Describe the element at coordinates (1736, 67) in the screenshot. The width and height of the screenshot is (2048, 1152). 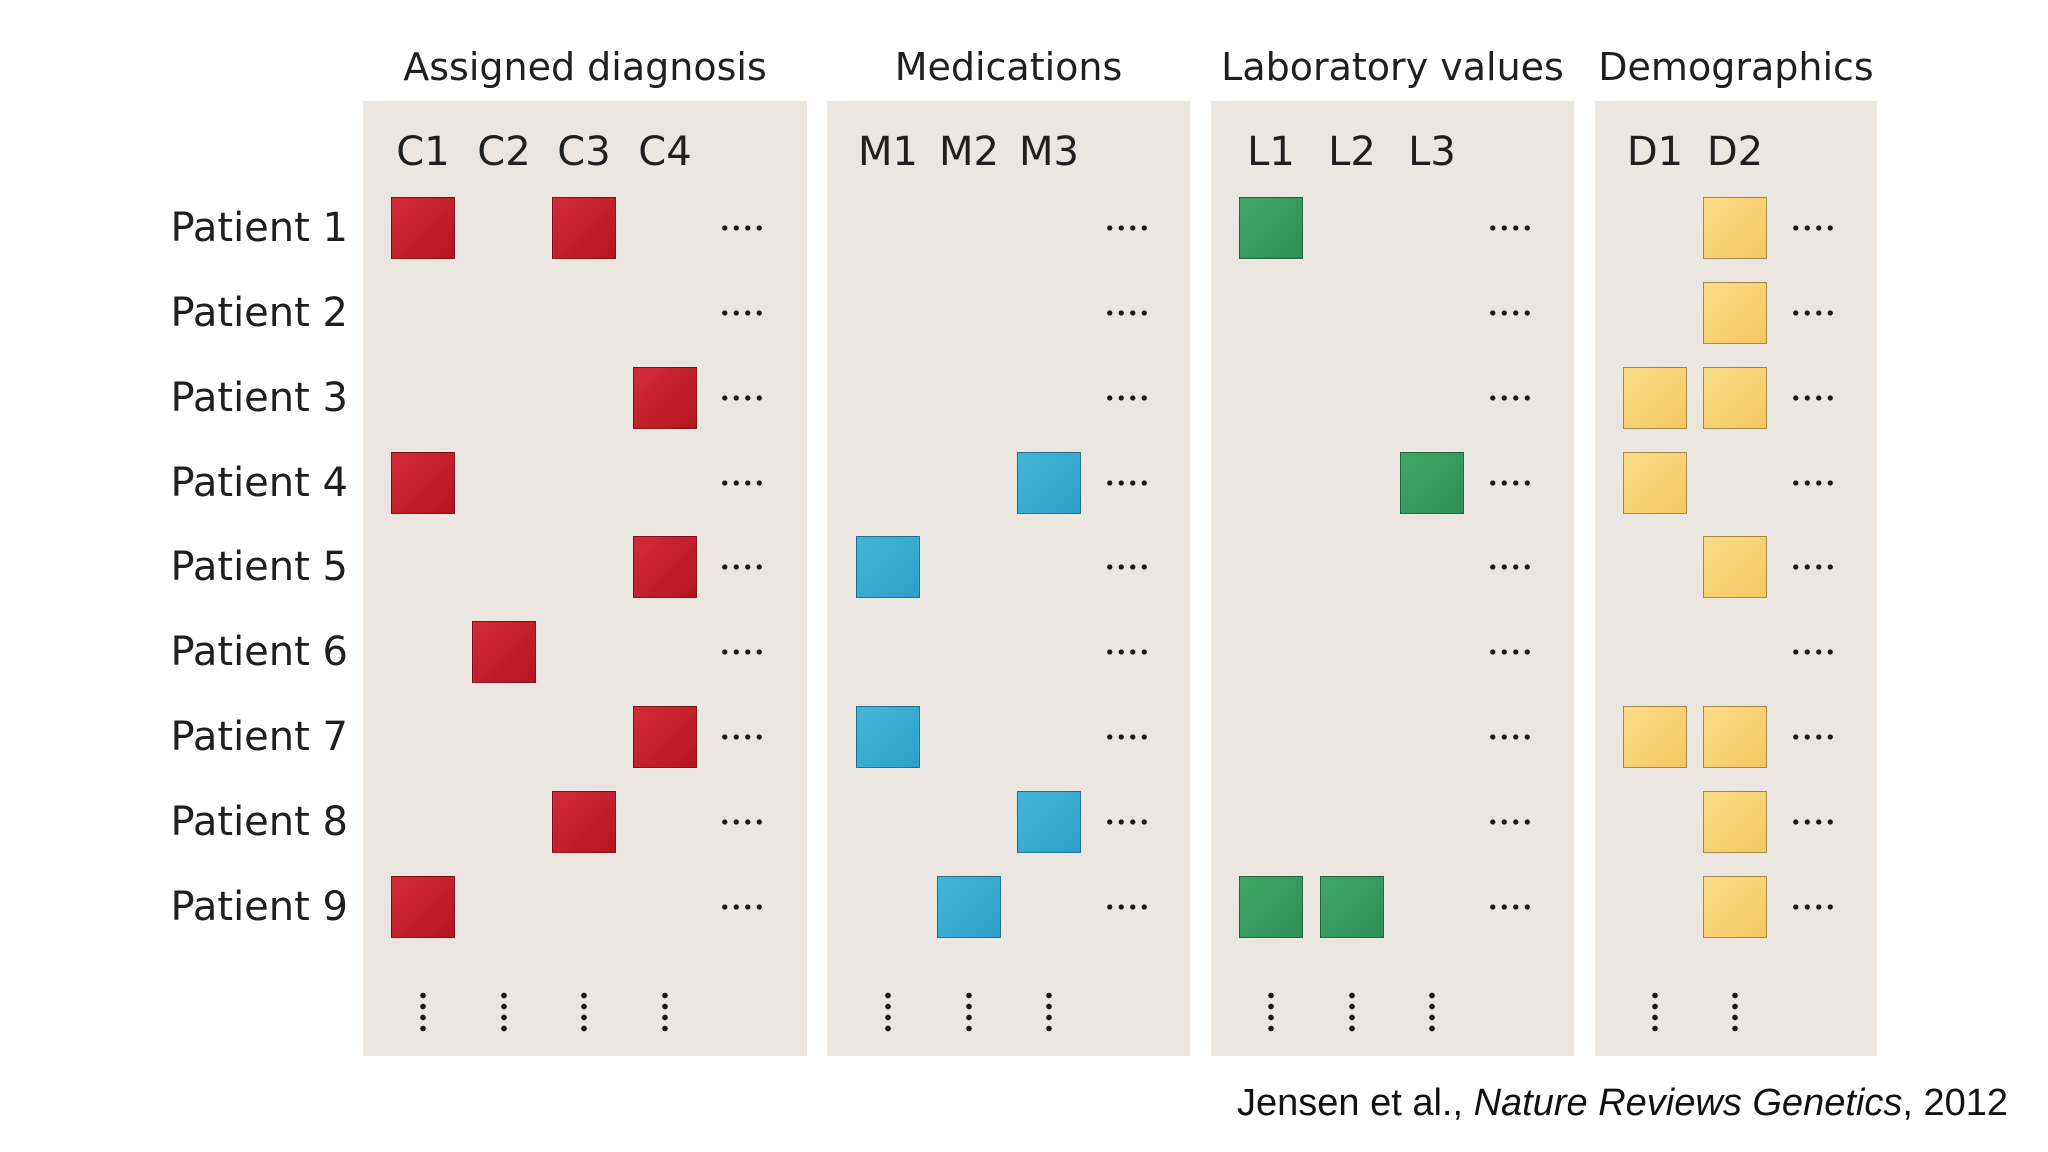
I see `group-title-demo: Demographics` at that location.